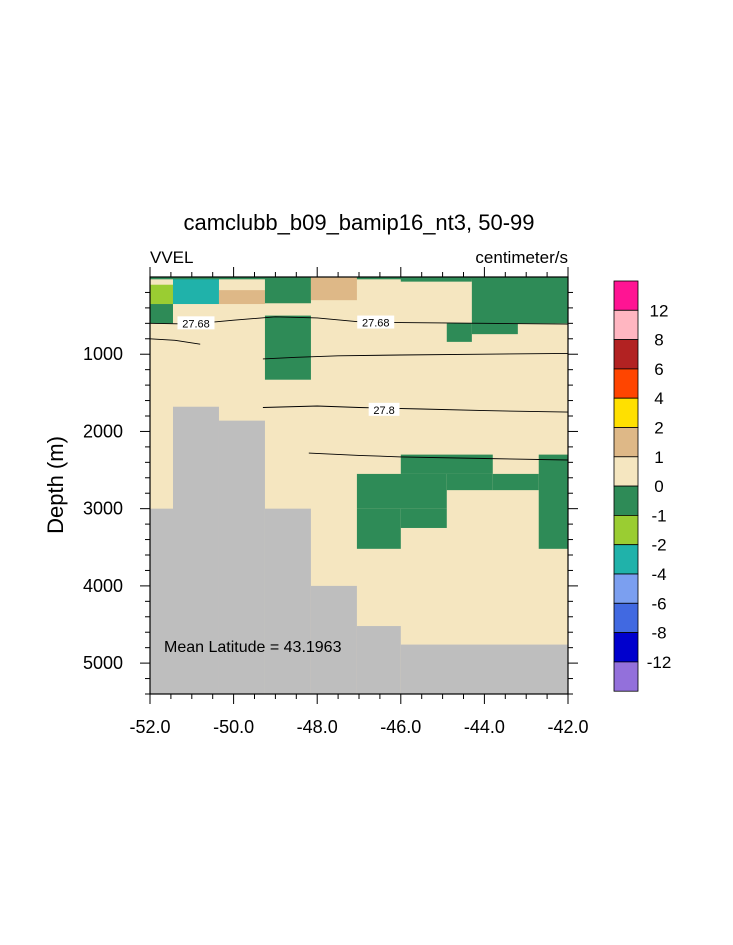 The height and width of the screenshot is (945, 733). What do you see at coordinates (233, 727) in the screenshot?
I see `x-tick-label: -50.0` at bounding box center [233, 727].